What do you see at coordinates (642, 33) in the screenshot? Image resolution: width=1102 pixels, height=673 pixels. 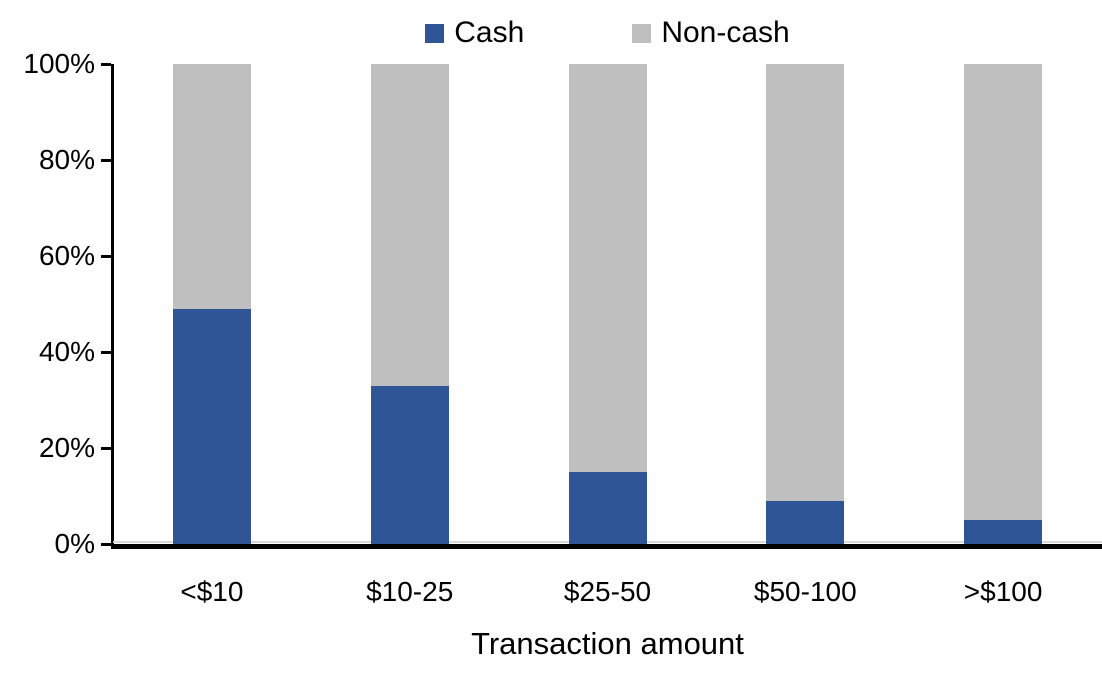 I see `legend-swatch-noncash-icon` at bounding box center [642, 33].